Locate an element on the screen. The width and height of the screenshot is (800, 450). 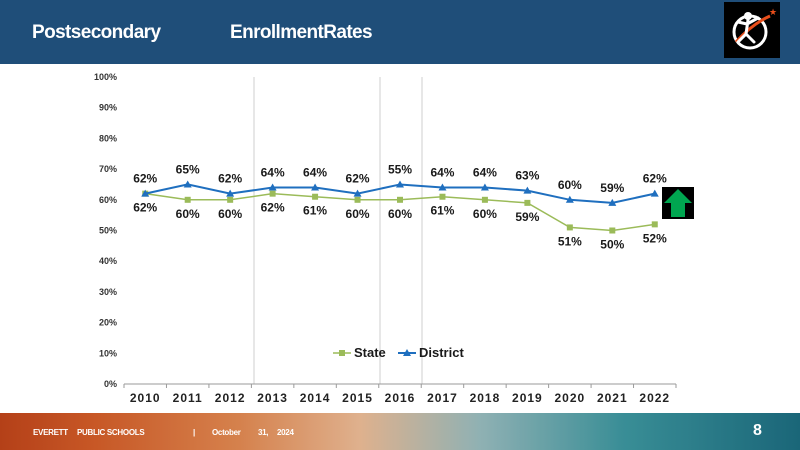
footer-date-day: 31, is located at coordinates (263, 432).